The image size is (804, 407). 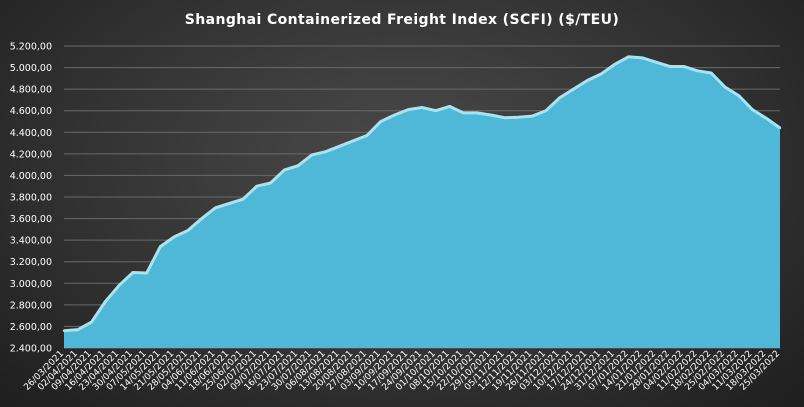 I want to click on y-tick-label: 3.400,00, so click(x=31, y=241).